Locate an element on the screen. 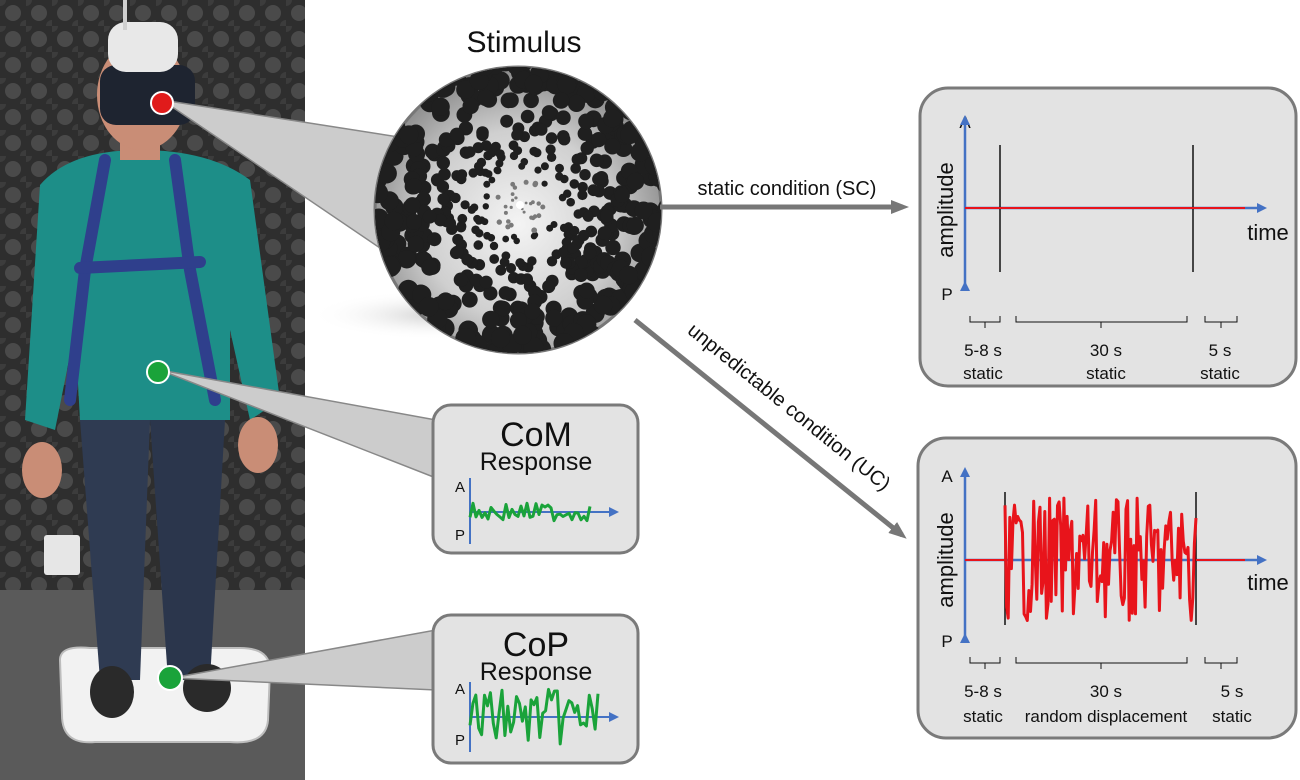 This screenshot has width=1300, height=780. vr-headset is located at coordinates (147, 95).